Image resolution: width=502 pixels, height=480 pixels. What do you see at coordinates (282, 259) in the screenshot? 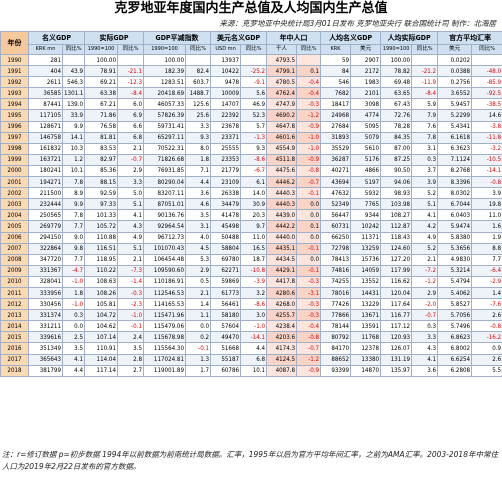
I see `table-cell: 4434.5` at bounding box center [282, 259].